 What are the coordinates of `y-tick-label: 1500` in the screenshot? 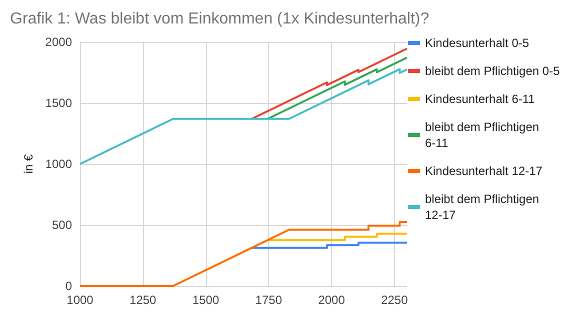 It's located at (58, 103).